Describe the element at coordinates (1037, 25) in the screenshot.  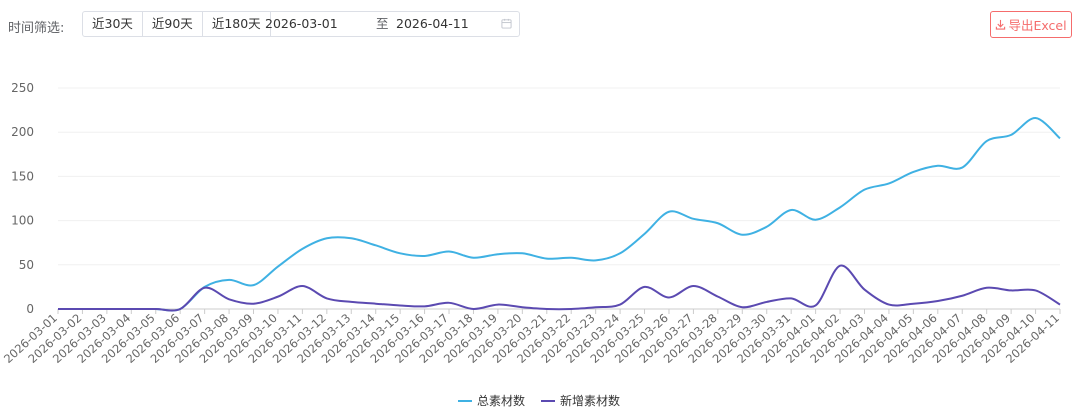
I see `export-excel-label: 导出Excel` at that location.